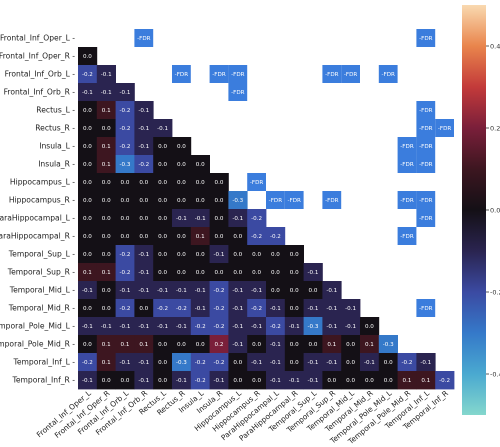 Image resolution: width=500 pixels, height=447 pixels. I want to click on row-label: Frontal_Inf_Orb_L -, so click(40, 74).